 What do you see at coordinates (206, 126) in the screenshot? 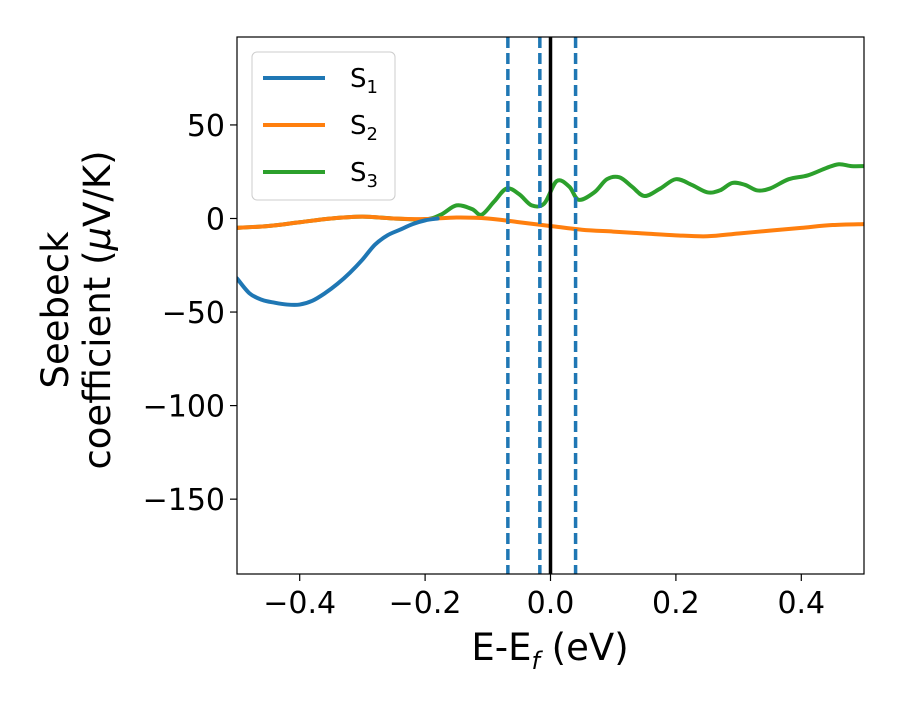
I see `y-tick-label: 50` at bounding box center [206, 126].